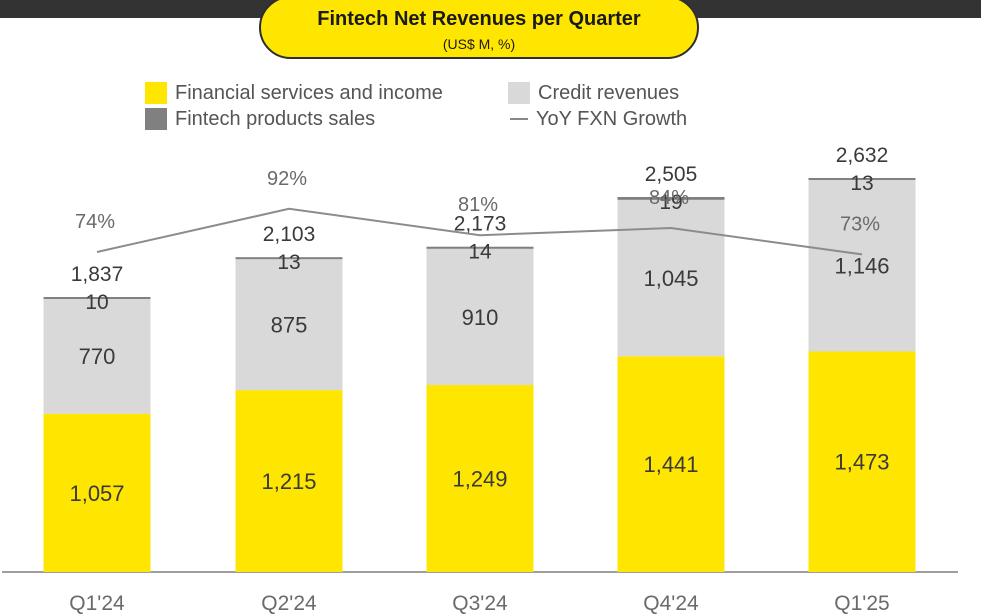 This screenshot has width=981, height=616. What do you see at coordinates (96, 302) in the screenshot?
I see `data-label-fintech-products: 10` at bounding box center [96, 302].